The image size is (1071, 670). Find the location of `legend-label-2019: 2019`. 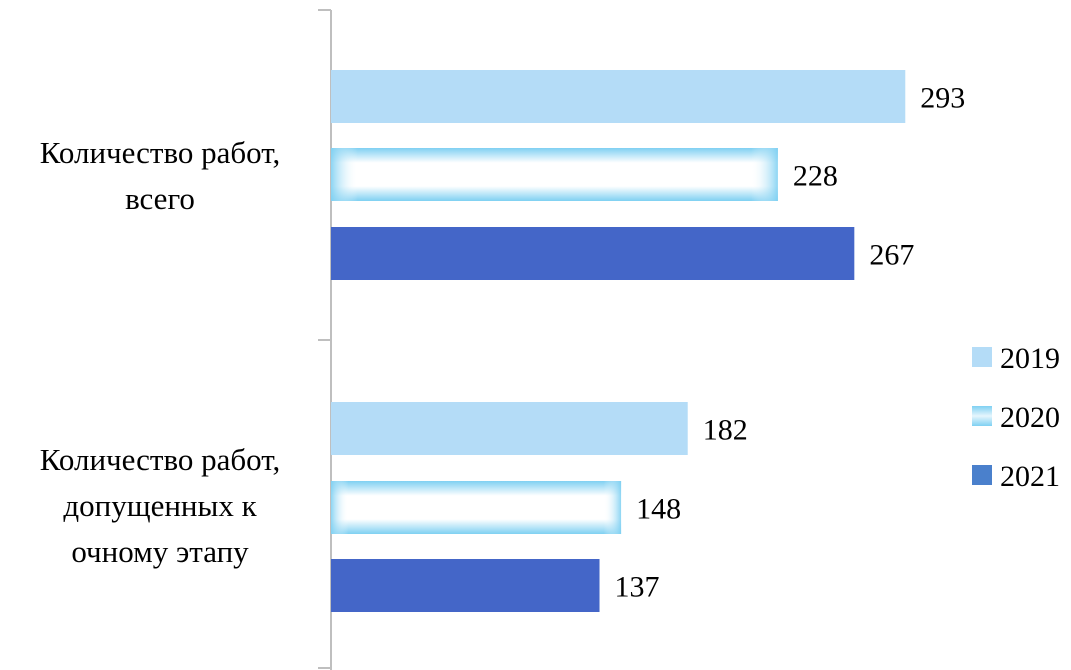

legend-label-2019: 2019 is located at coordinates (1030, 358).